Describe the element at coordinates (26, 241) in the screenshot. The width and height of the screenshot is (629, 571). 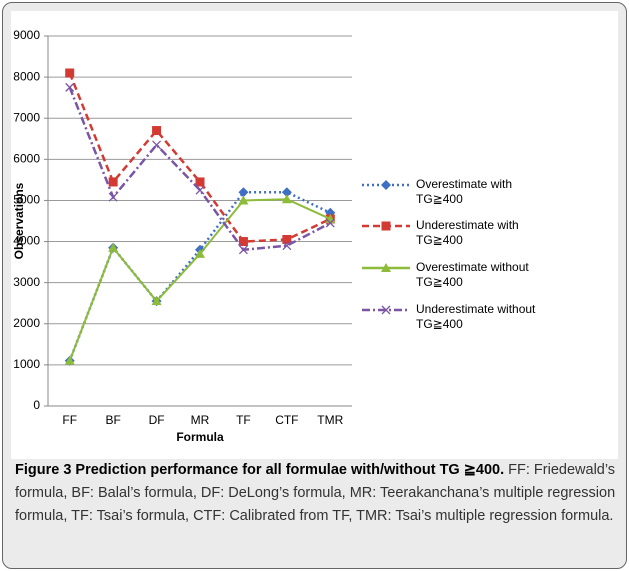
I see `y-tick-label: 4000` at that location.